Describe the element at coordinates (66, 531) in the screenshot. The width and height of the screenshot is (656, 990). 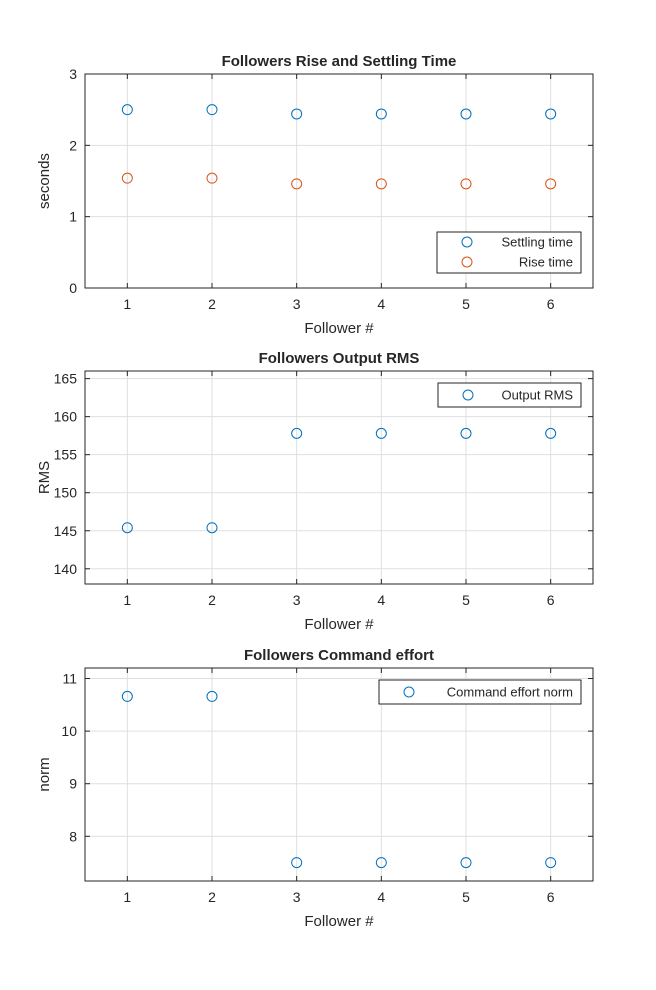
I see `y-tick-label: 145` at that location.